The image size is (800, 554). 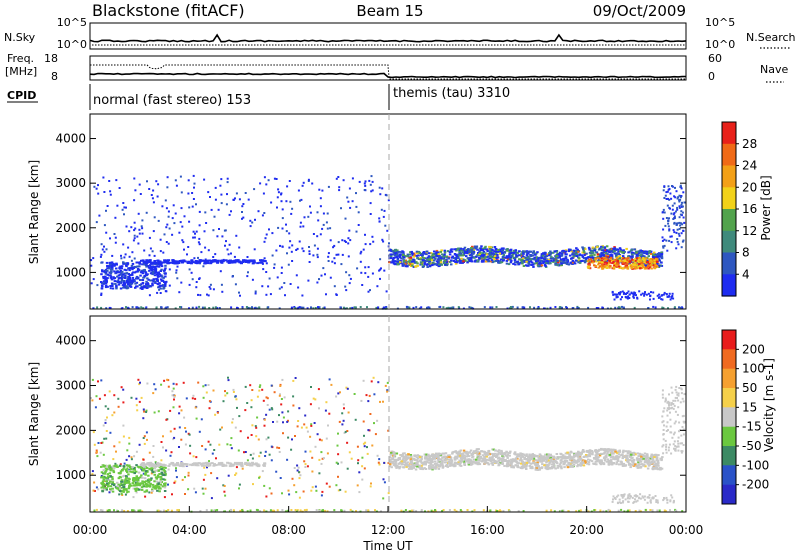 What do you see at coordinates (749, 231) in the screenshot?
I see `colorbar-tick-label: 12` at bounding box center [749, 231].